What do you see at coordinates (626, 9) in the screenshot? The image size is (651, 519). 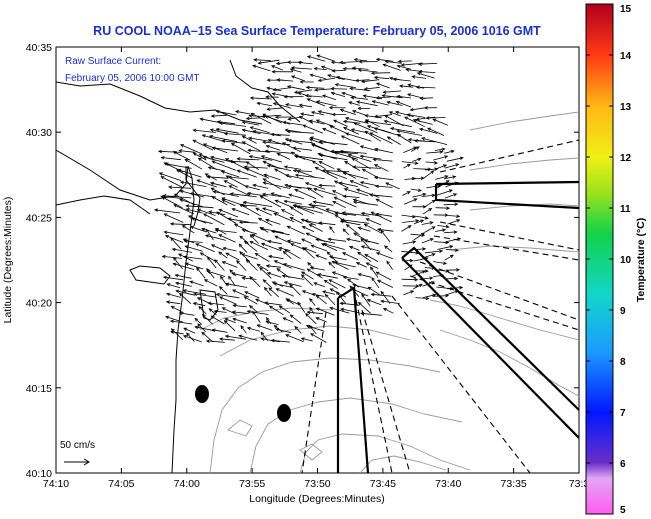 I see `colorbar-tick-label: 15` at bounding box center [626, 9].